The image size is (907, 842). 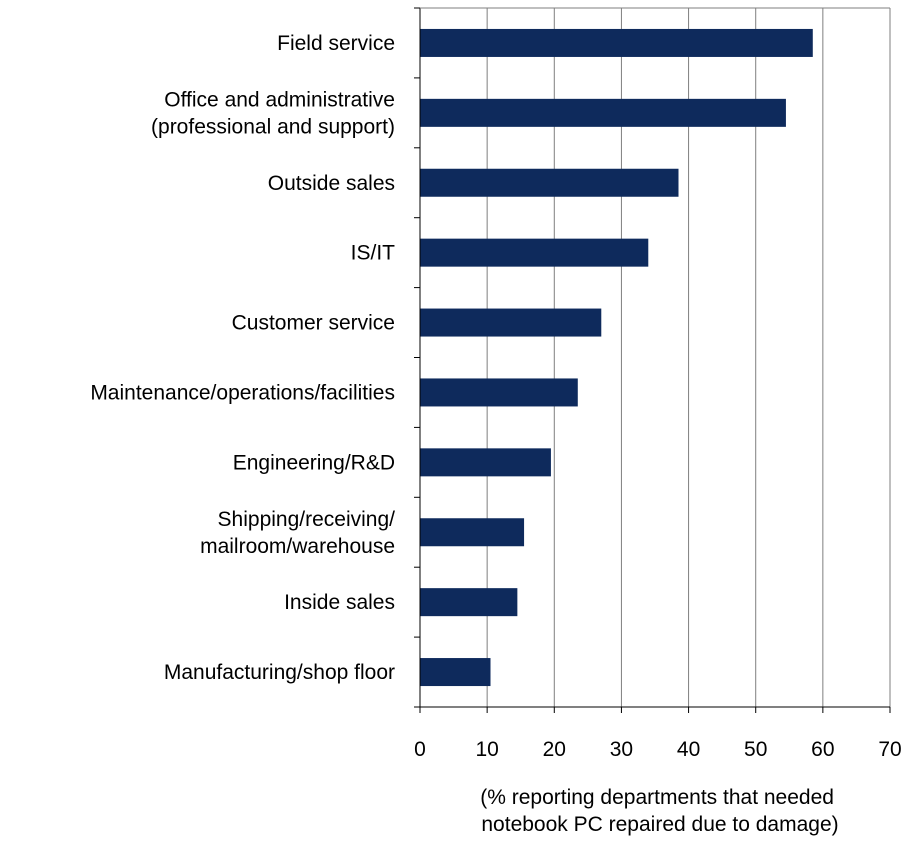 I want to click on category-label-line: Field service, so click(x=336, y=43).